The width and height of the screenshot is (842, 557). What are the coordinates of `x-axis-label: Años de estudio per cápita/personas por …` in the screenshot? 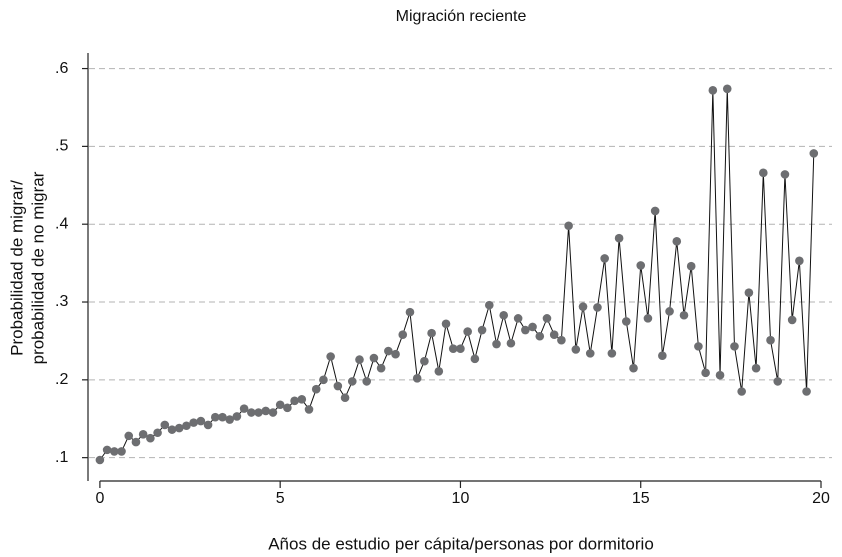 It's located at (461, 543).